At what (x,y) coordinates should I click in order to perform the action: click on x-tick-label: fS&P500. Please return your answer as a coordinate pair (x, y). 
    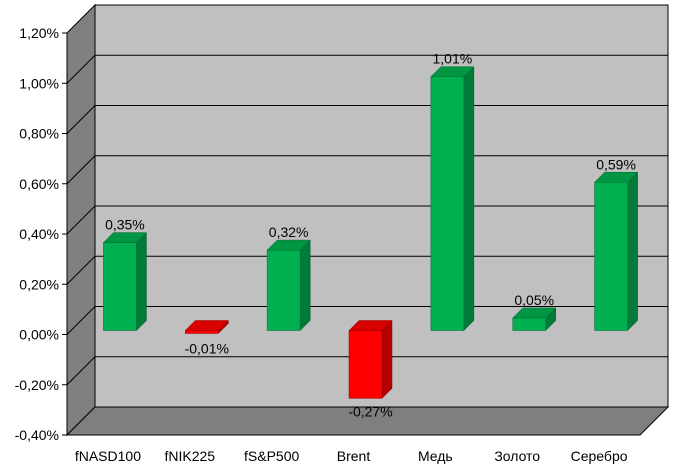
    Looking at the image, I should click on (271, 456).